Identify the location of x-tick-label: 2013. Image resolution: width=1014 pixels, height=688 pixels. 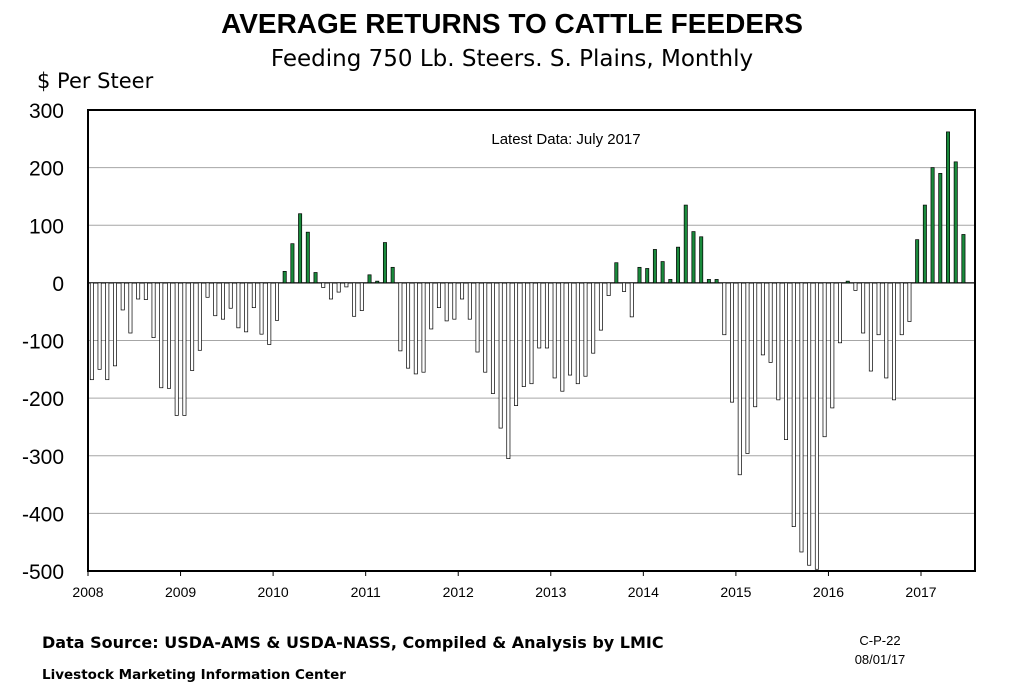
(550, 592).